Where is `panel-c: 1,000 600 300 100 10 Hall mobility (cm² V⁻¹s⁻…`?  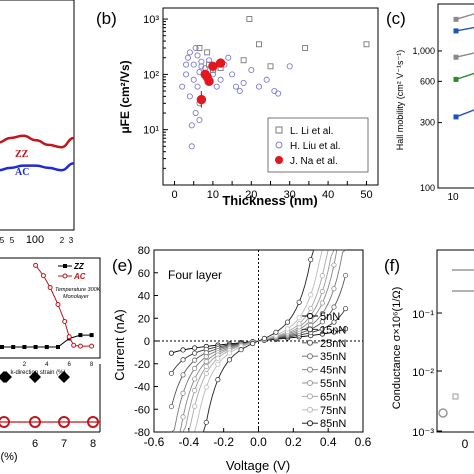
panel-c: 1,000 600 300 100 10 Hall mobility (cm² V⁻¹s⁻… is located at coordinates (434, 103).